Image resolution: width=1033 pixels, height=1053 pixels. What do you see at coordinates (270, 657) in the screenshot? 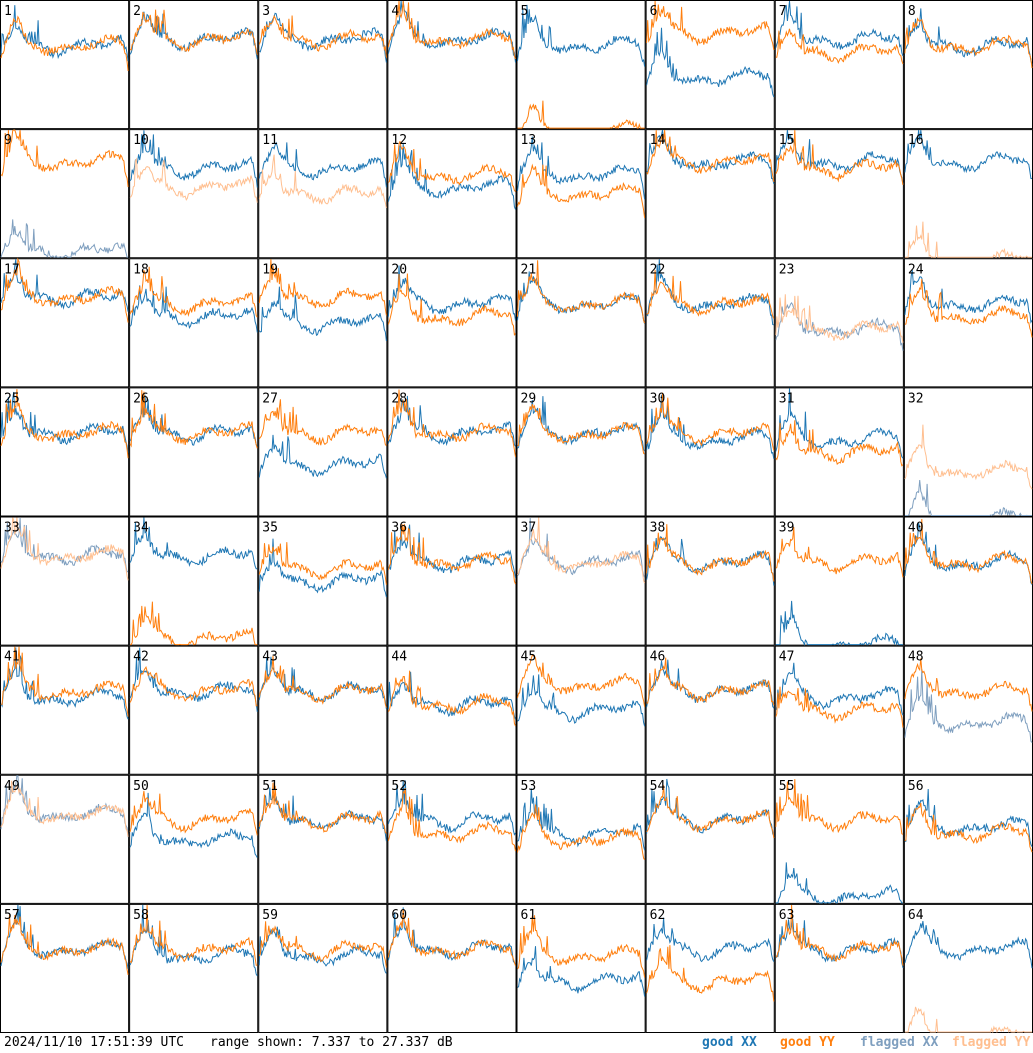
I see `panel-label-43: 43` at bounding box center [270, 657].